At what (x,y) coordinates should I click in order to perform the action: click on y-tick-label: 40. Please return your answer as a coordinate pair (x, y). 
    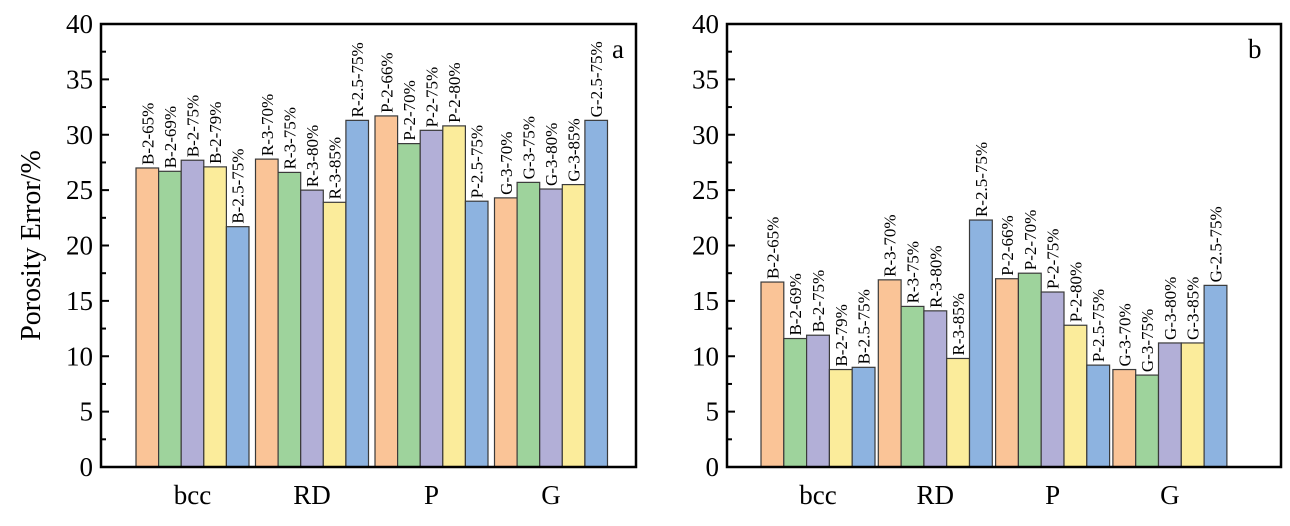
    Looking at the image, I should click on (79, 24).